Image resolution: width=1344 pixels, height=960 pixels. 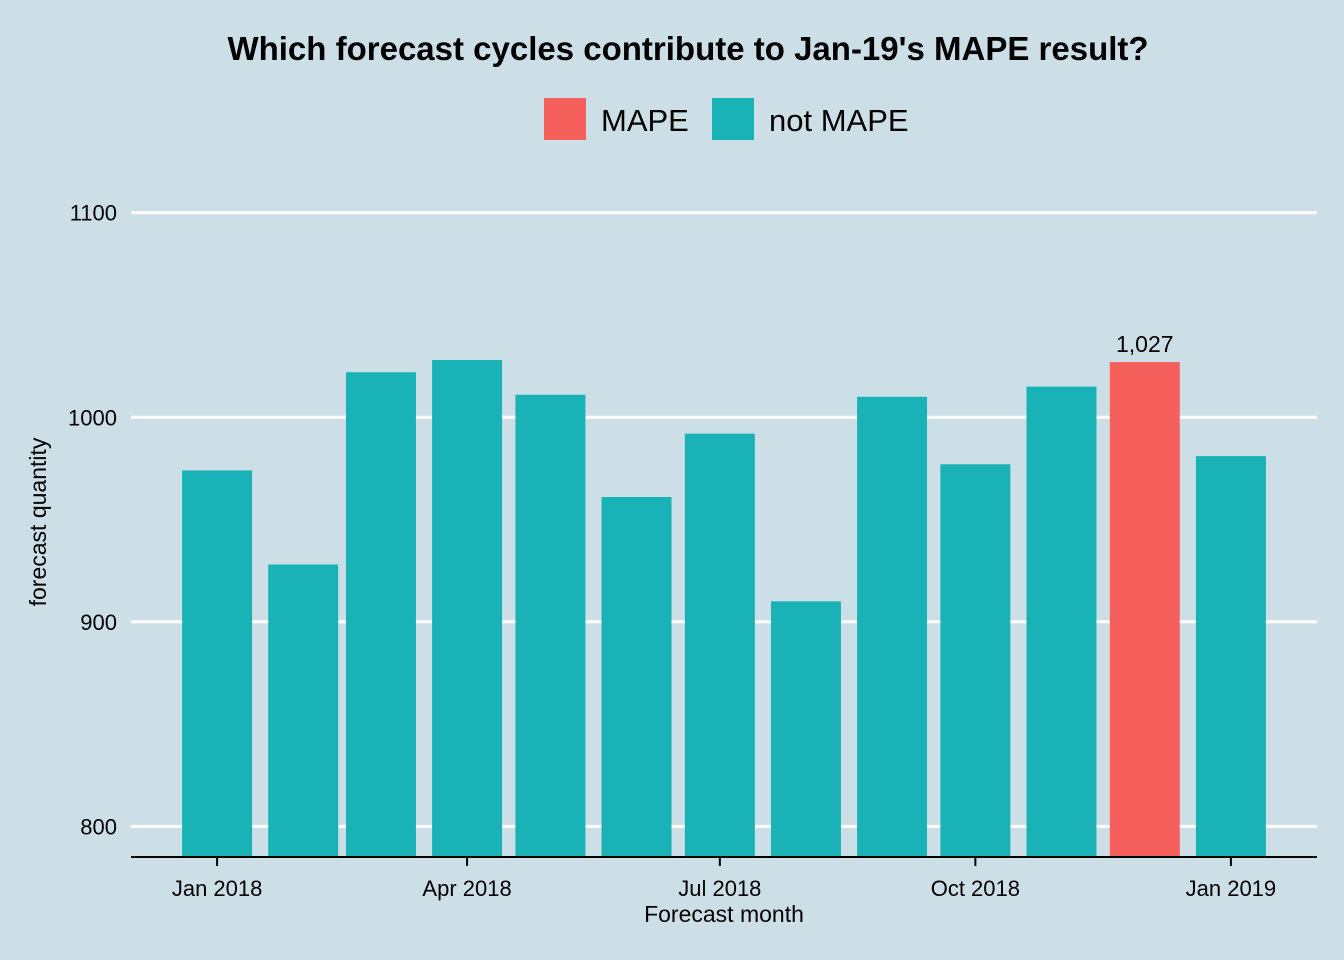 I want to click on value-label: 1,027, so click(x=1145, y=344).